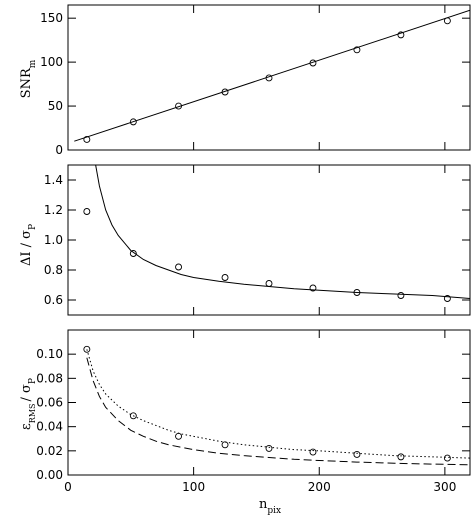 Image resolution: width=474 pixels, height=518 pixels. Describe the element at coordinates (193, 487) in the screenshot. I see `x-tick-label: 100` at that location.